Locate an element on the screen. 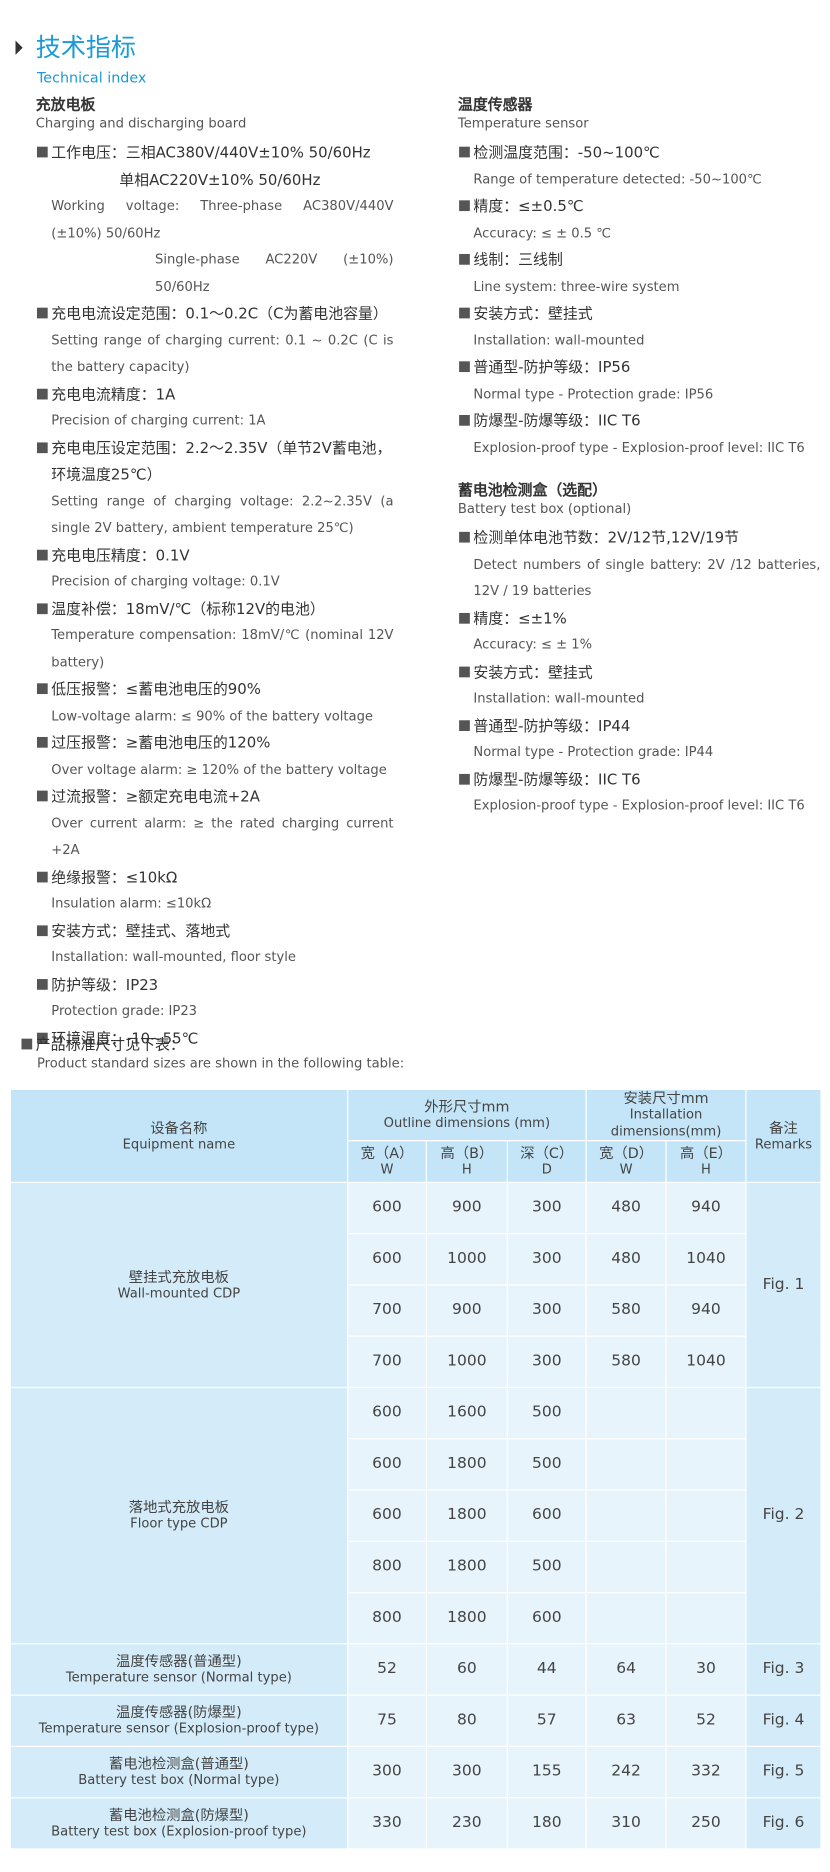  remark-cell: Fig. 3 is located at coordinates (783, 1669).